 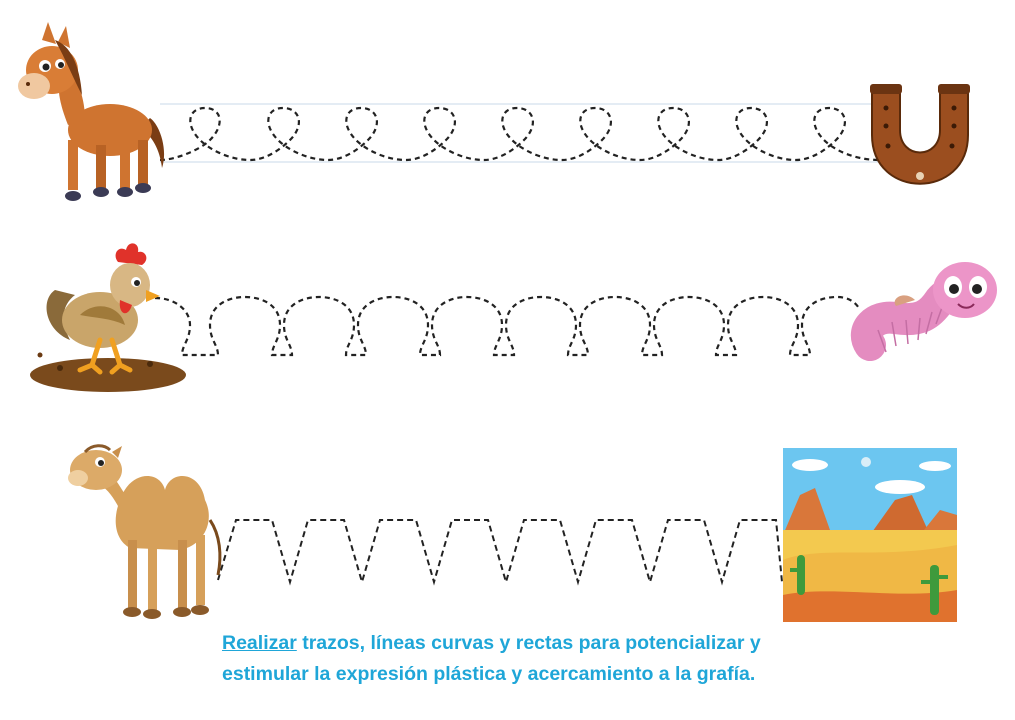 I want to click on desert-picture, so click(x=870, y=535).